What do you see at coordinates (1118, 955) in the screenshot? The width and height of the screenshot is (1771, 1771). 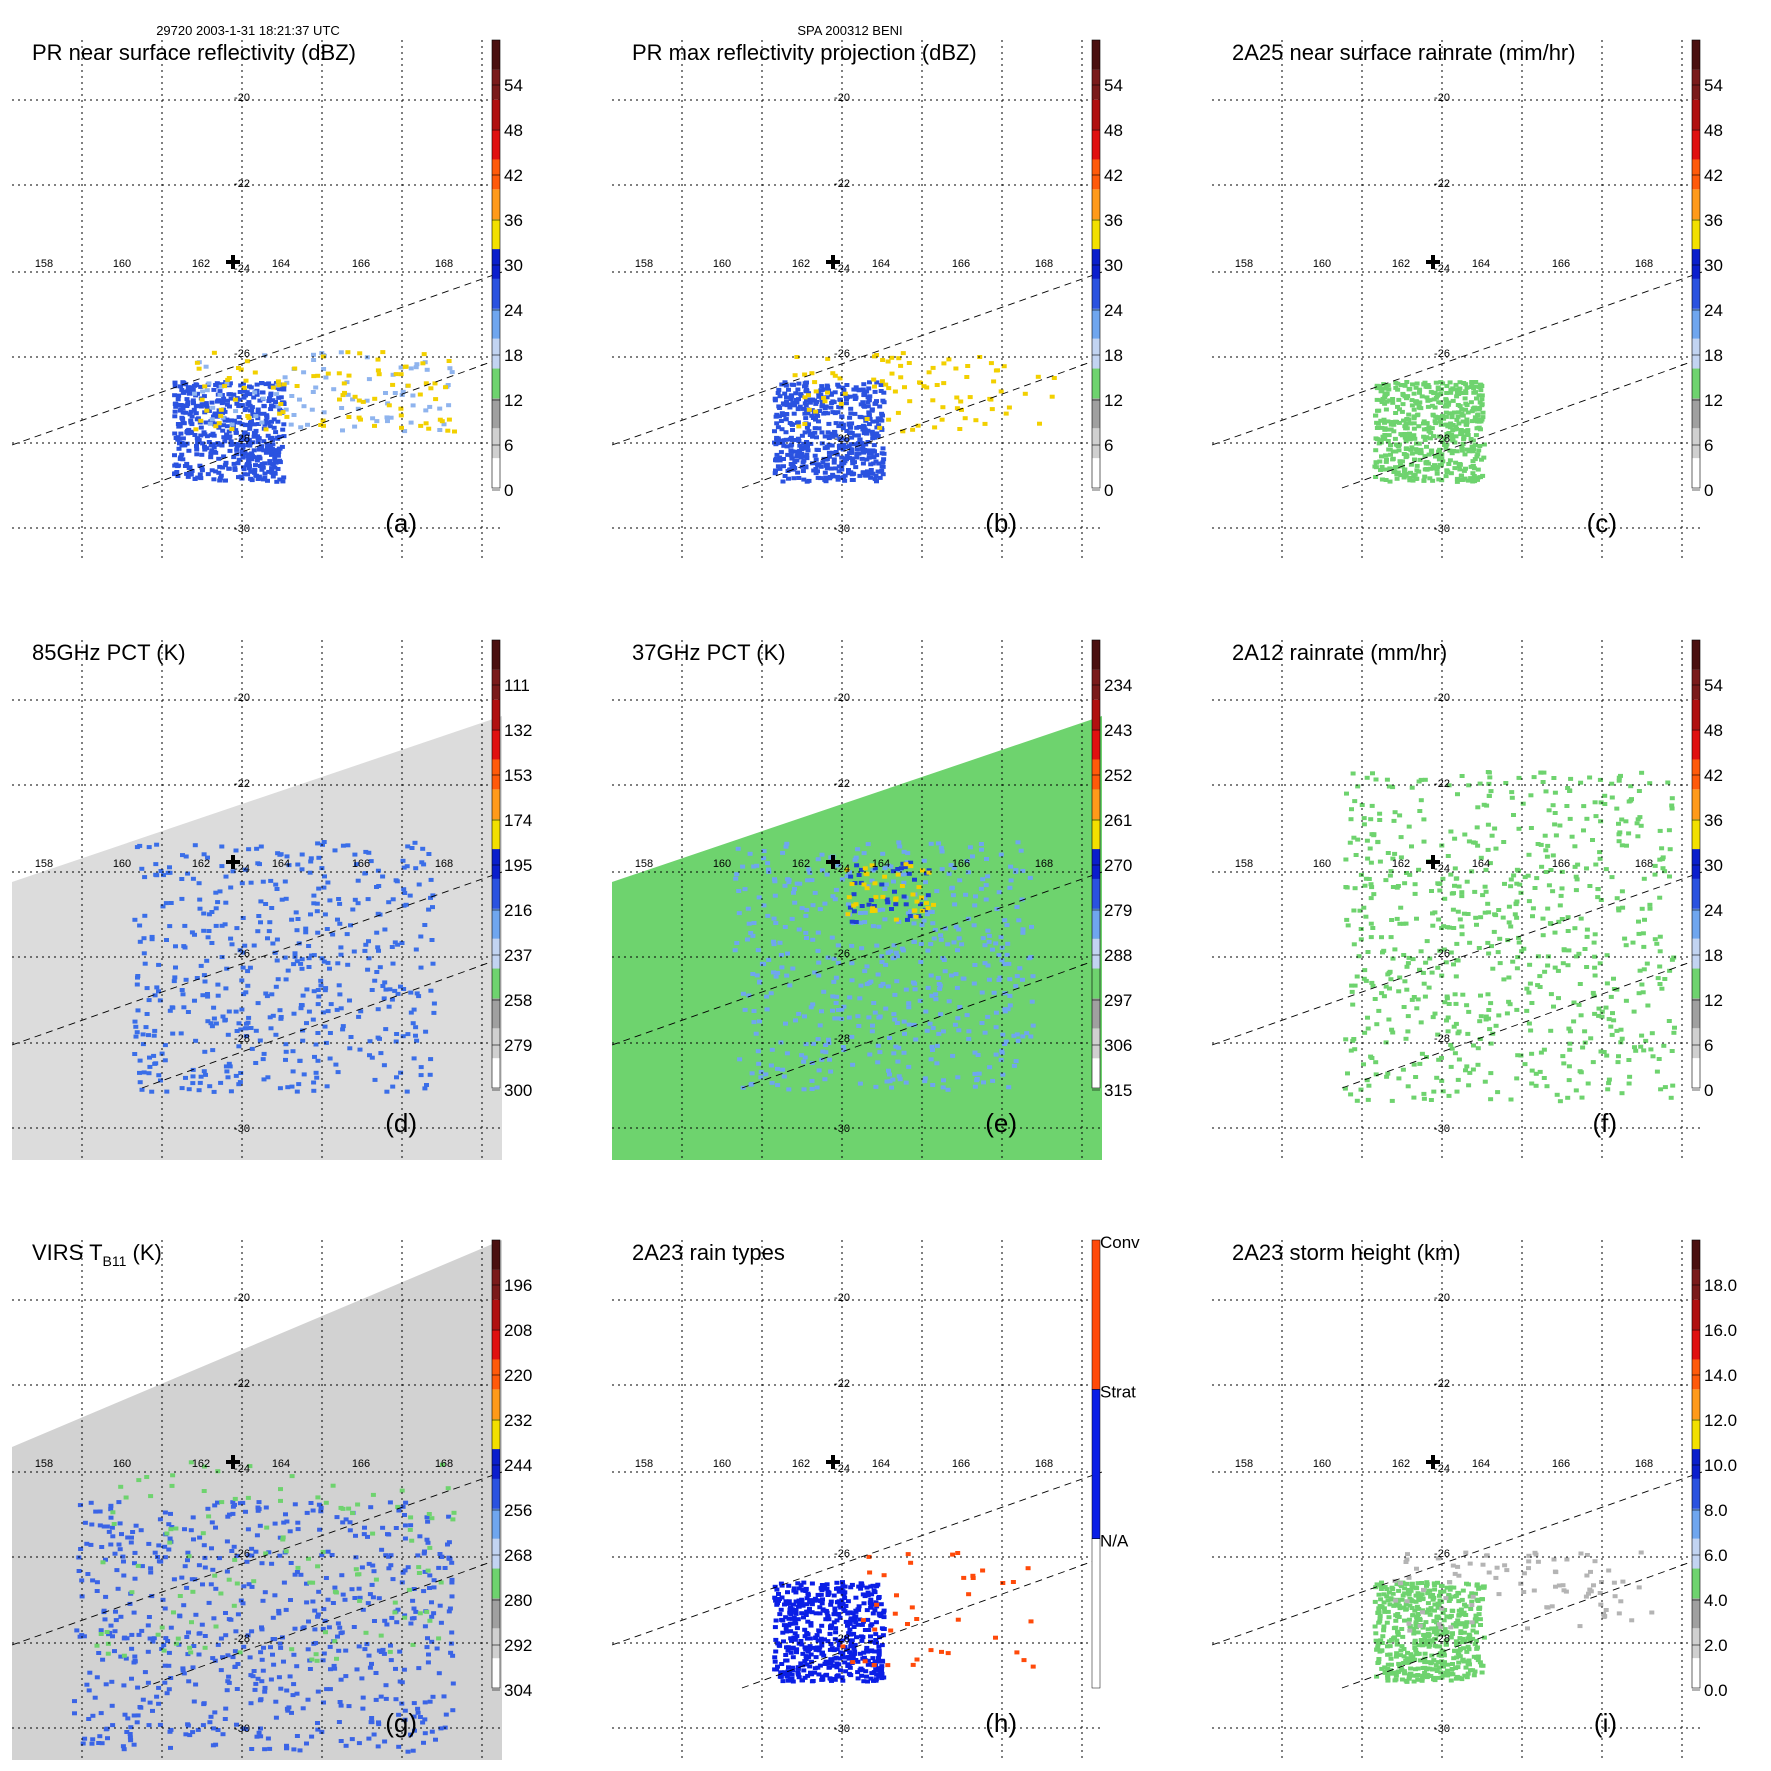 I see `colorbar-tick-label: 288` at bounding box center [1118, 955].